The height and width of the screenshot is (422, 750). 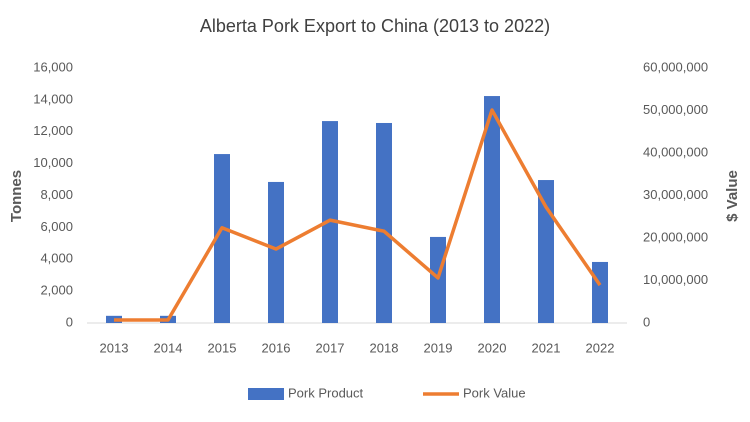 What do you see at coordinates (56, 258) in the screenshot?
I see `y-tick-label: 4,000` at bounding box center [56, 258].